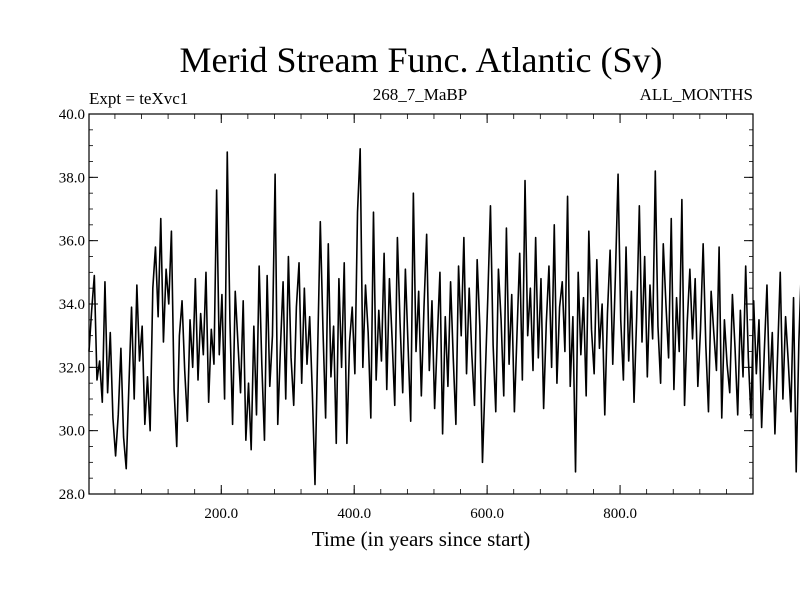 Image resolution: width=800 pixels, height=600 pixels. Describe the element at coordinates (620, 514) in the screenshot. I see `x-tick-label: 800.0` at that location.